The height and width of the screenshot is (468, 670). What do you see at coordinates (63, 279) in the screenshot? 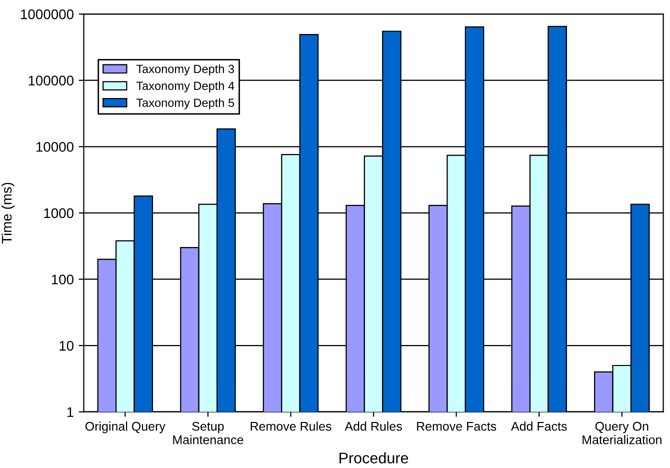
I see `y-tick-label: 100` at bounding box center [63, 279].